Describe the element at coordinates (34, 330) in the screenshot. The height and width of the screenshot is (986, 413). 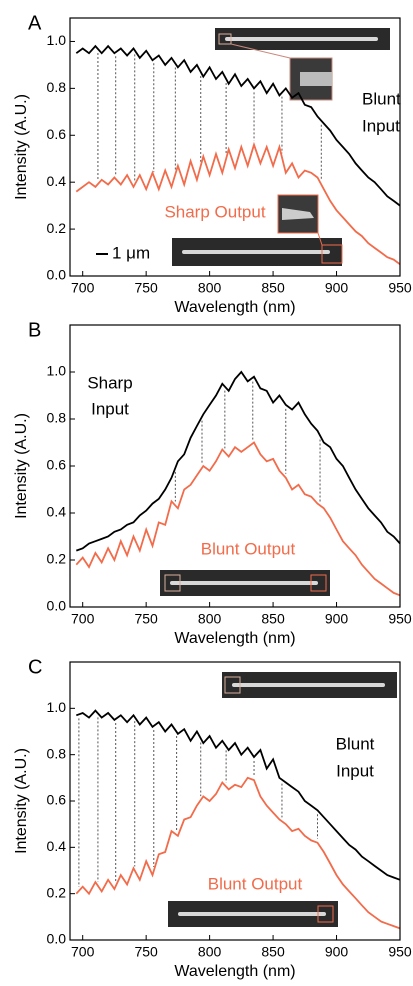
I see `panel-label: B` at that location.